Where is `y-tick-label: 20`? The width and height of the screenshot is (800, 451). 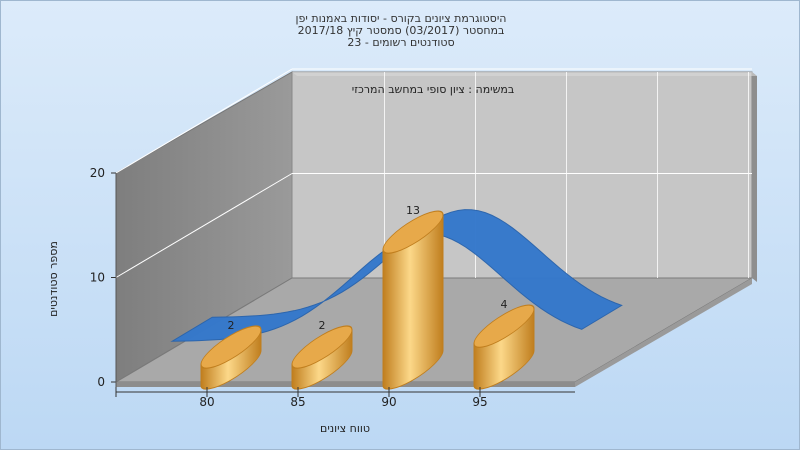 y-tick-label: 20 is located at coordinates (97, 173).